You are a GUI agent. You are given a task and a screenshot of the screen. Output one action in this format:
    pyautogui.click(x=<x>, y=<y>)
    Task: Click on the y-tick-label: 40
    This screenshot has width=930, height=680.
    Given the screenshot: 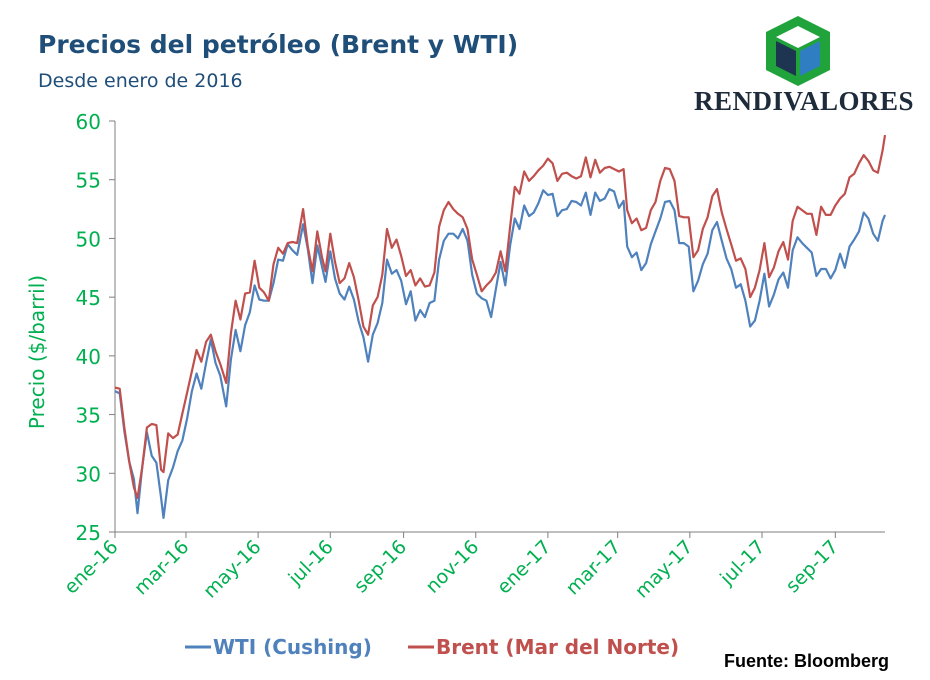 What is the action you would take?
    pyautogui.click(x=88, y=357)
    